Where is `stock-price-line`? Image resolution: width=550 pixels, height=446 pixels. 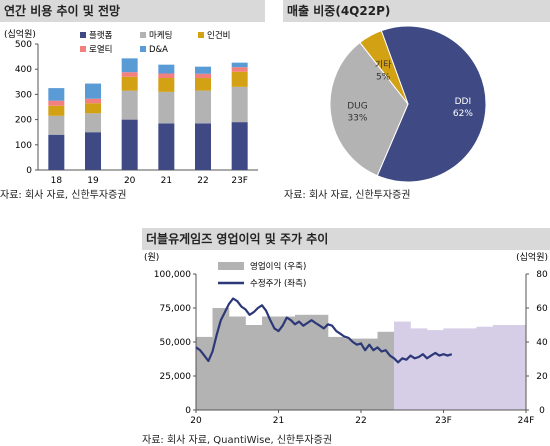 stock-price-line is located at coordinates (324, 330).